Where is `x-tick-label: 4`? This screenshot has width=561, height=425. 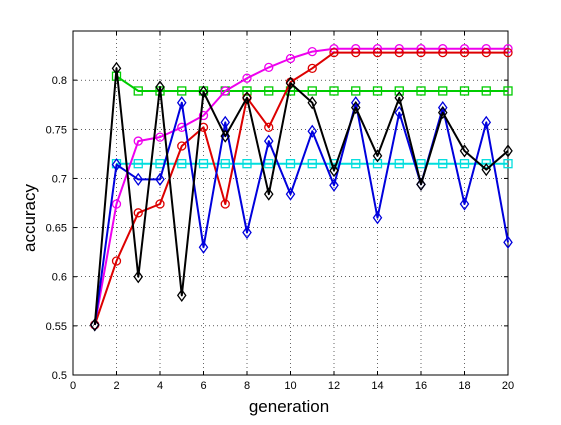 x-tick-label: 4 is located at coordinates (160, 386).